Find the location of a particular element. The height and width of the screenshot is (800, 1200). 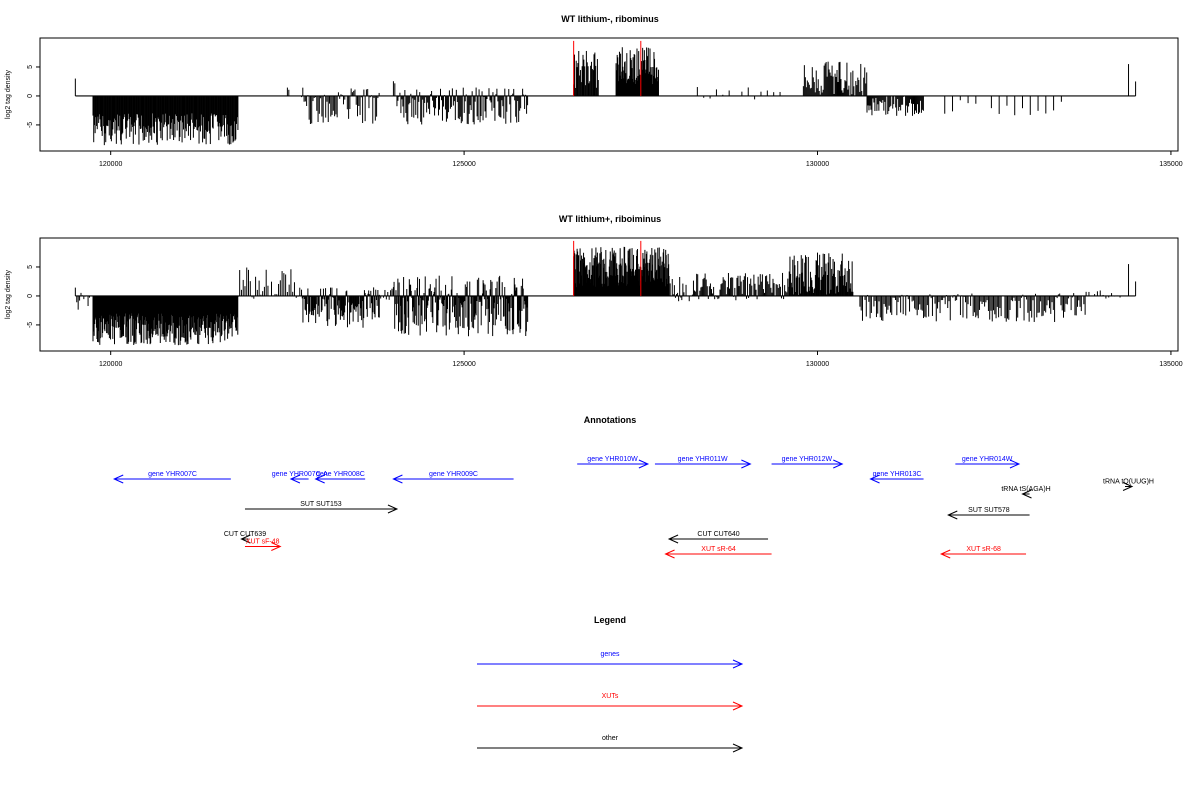

feature-label: gene YHR014W is located at coordinates (987, 459).